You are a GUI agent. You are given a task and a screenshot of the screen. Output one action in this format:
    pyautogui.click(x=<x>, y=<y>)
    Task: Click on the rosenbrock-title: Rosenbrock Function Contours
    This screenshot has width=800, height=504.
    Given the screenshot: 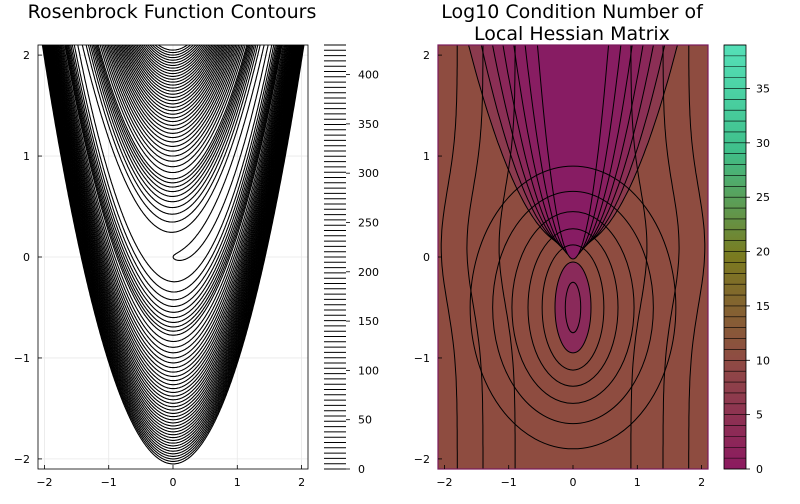 What is the action you would take?
    pyautogui.click(x=172, y=12)
    